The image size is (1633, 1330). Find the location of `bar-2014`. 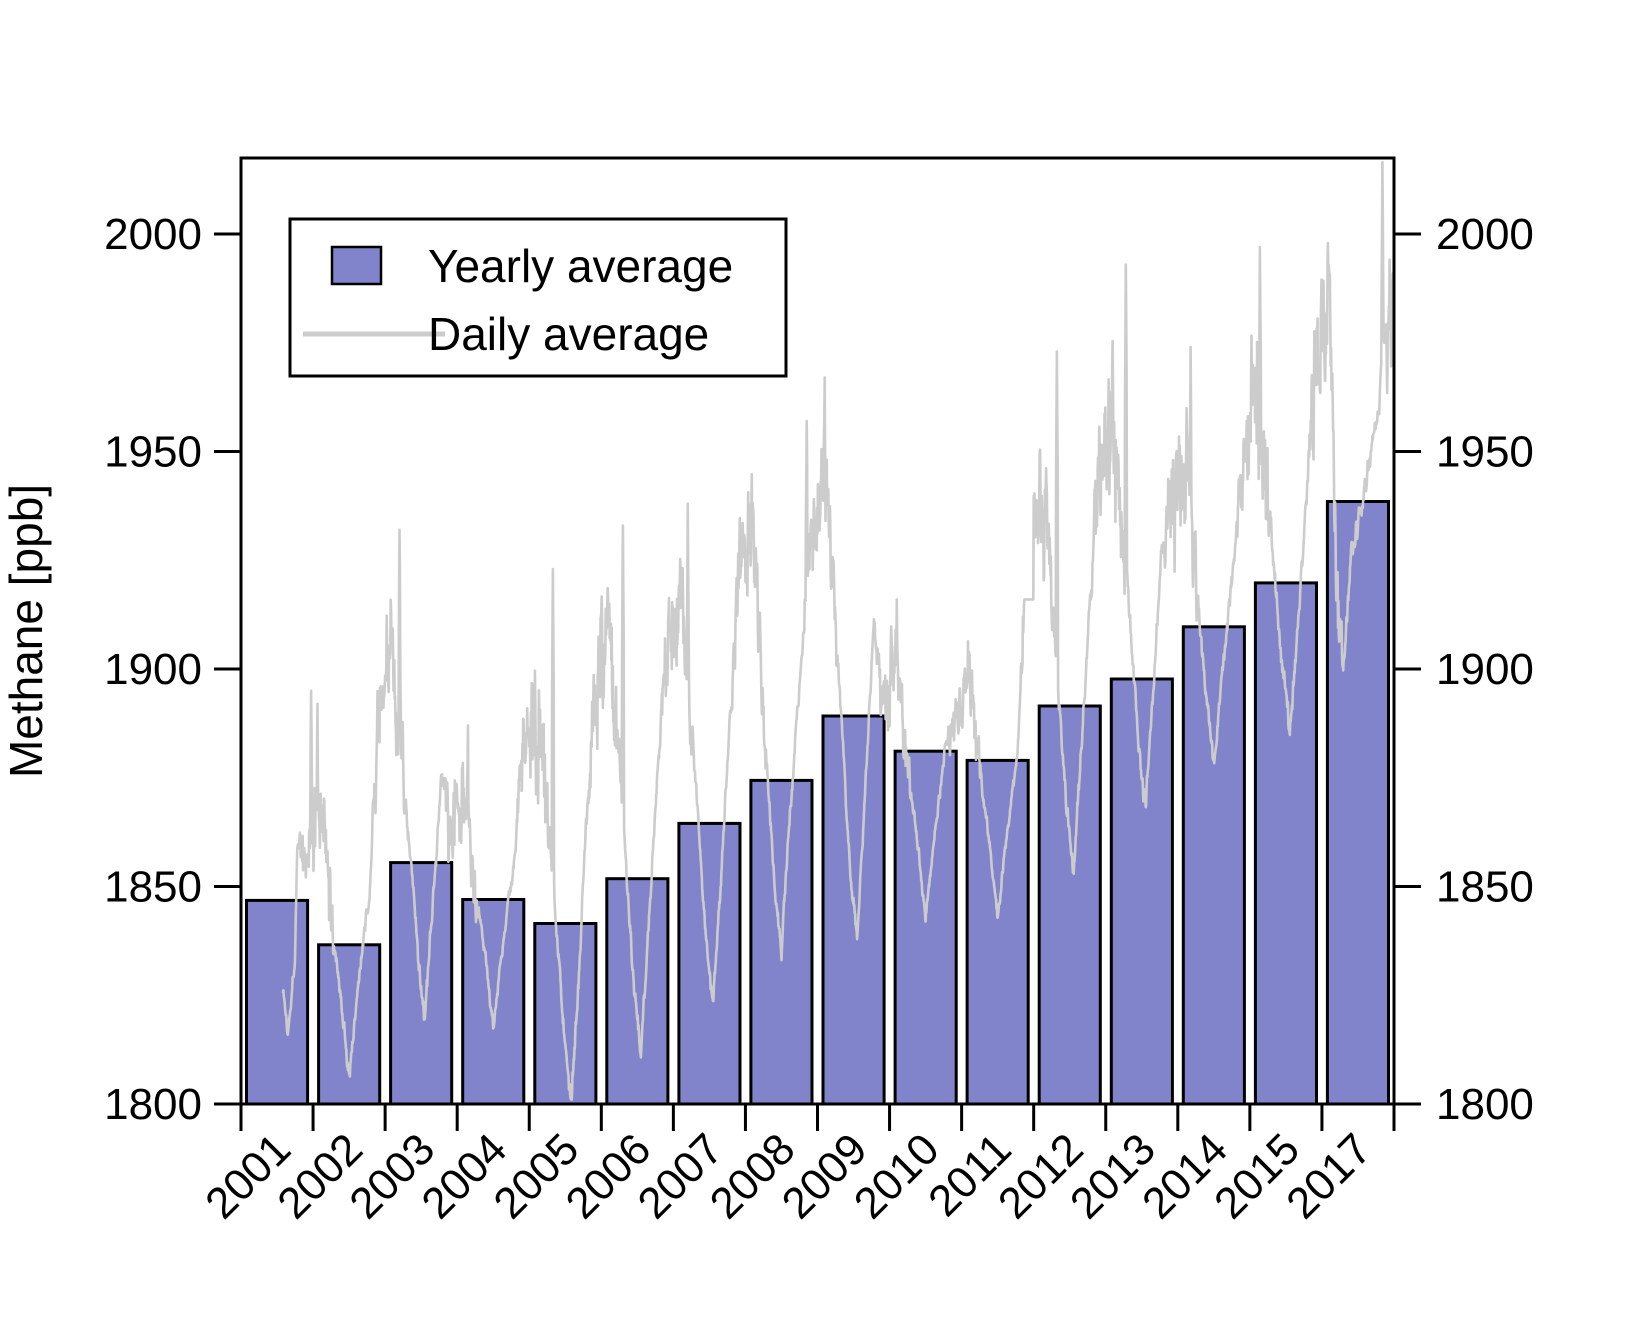

bar-2014 is located at coordinates (1213, 865).